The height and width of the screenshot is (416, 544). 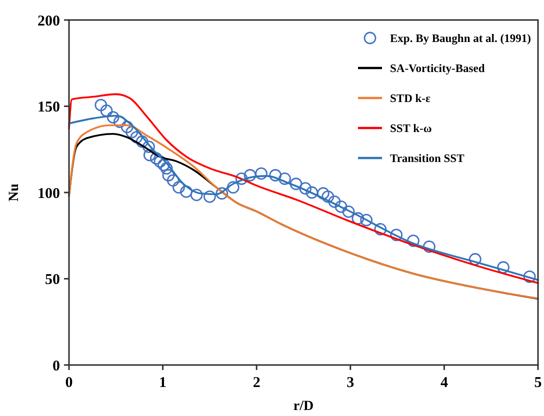 What do you see at coordinates (49, 21) in the screenshot?
I see `y-tick-label: 200` at bounding box center [49, 21].